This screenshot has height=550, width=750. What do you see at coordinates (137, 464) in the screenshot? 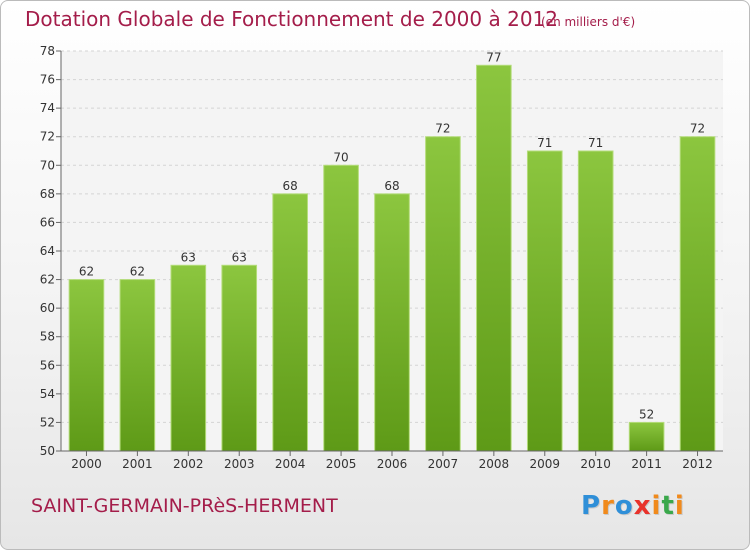
I see `x-tick-label: 2001` at bounding box center [137, 464].